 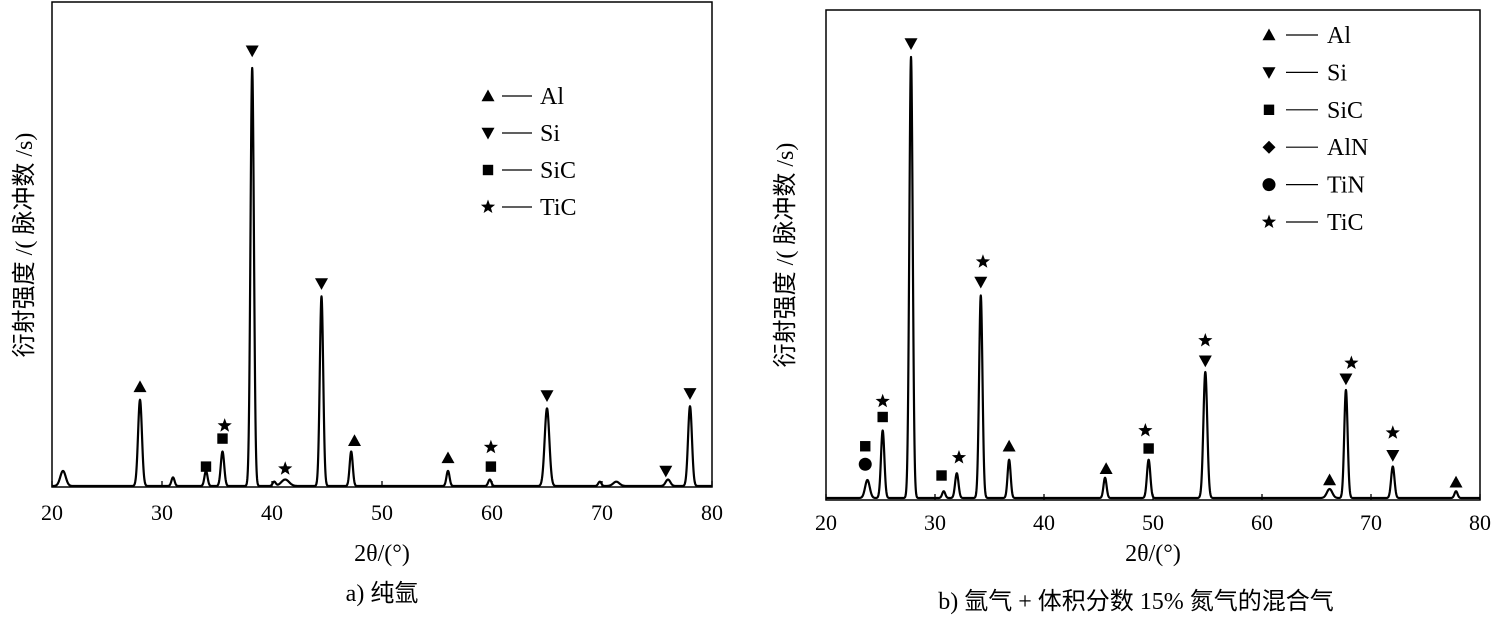 What do you see at coordinates (382, 554) in the screenshot?
I see `x-axis-label-a: 2θ/(°)` at bounding box center [382, 554].